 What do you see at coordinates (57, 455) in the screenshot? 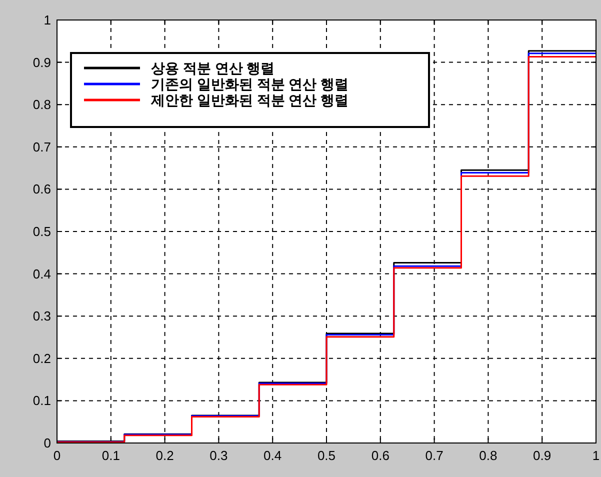
I see `x-tick-label: 0` at bounding box center [57, 455].